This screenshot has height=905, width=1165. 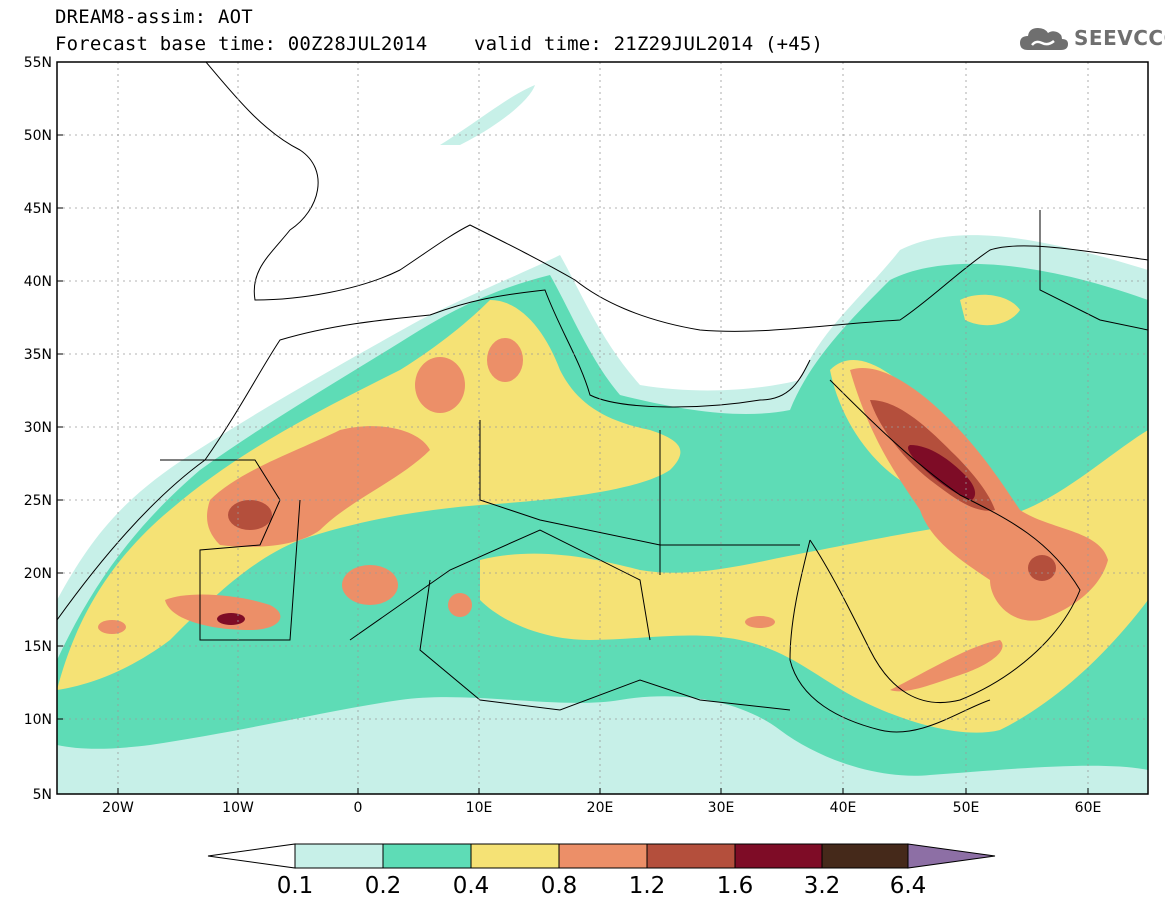 What do you see at coordinates (38, 720) in the screenshot?
I see `lat-label: 10N` at bounding box center [38, 720].